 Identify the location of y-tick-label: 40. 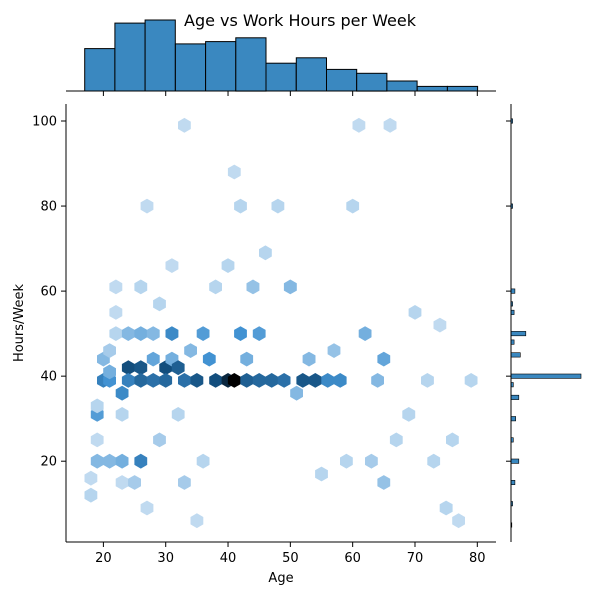
(48, 377).